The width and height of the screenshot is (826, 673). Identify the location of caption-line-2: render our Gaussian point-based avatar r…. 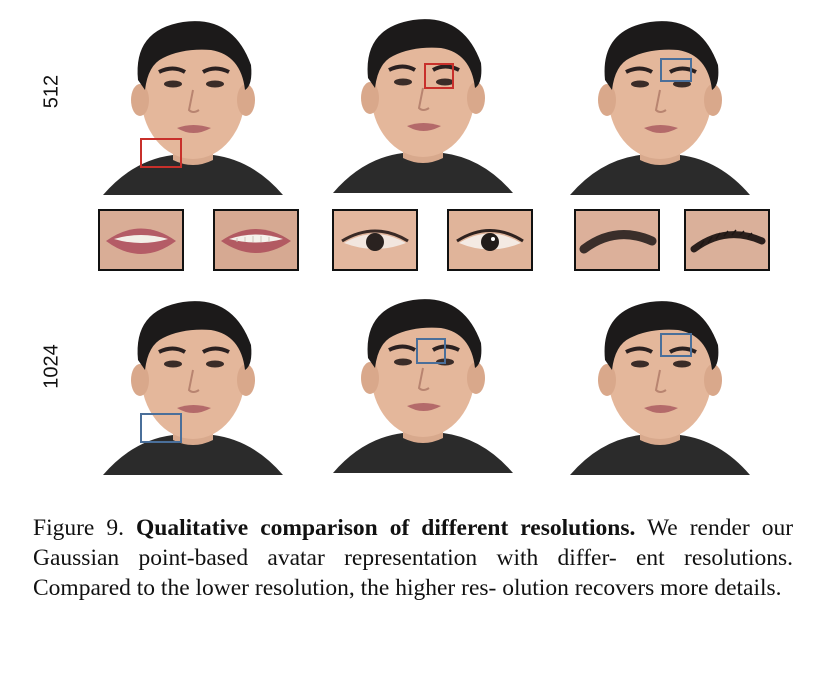
(413, 543).